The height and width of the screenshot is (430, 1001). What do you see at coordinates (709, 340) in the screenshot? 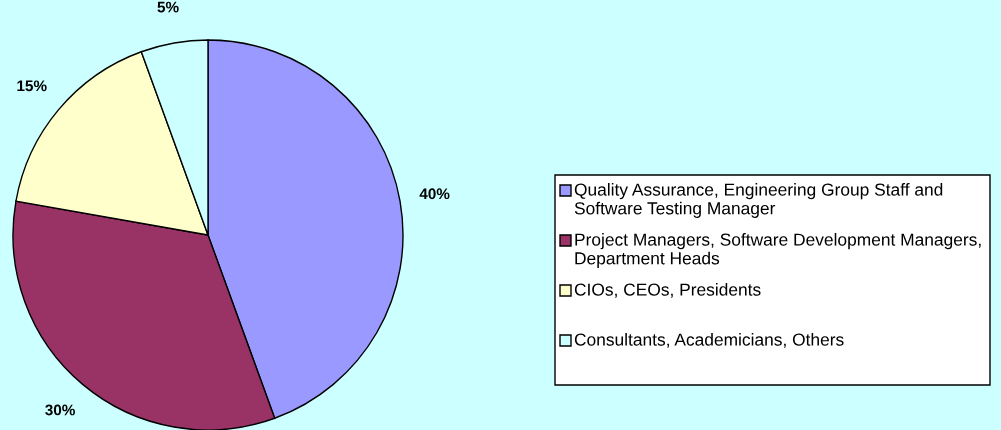
I see `legend-label: Consultants, Academicians, Others` at bounding box center [709, 340].